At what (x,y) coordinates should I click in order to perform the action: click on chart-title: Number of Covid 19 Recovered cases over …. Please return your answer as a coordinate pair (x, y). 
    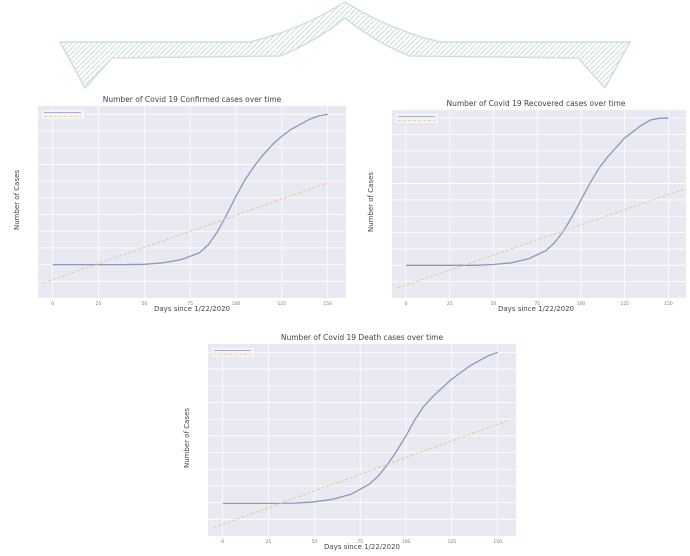
    Looking at the image, I should click on (535, 103).